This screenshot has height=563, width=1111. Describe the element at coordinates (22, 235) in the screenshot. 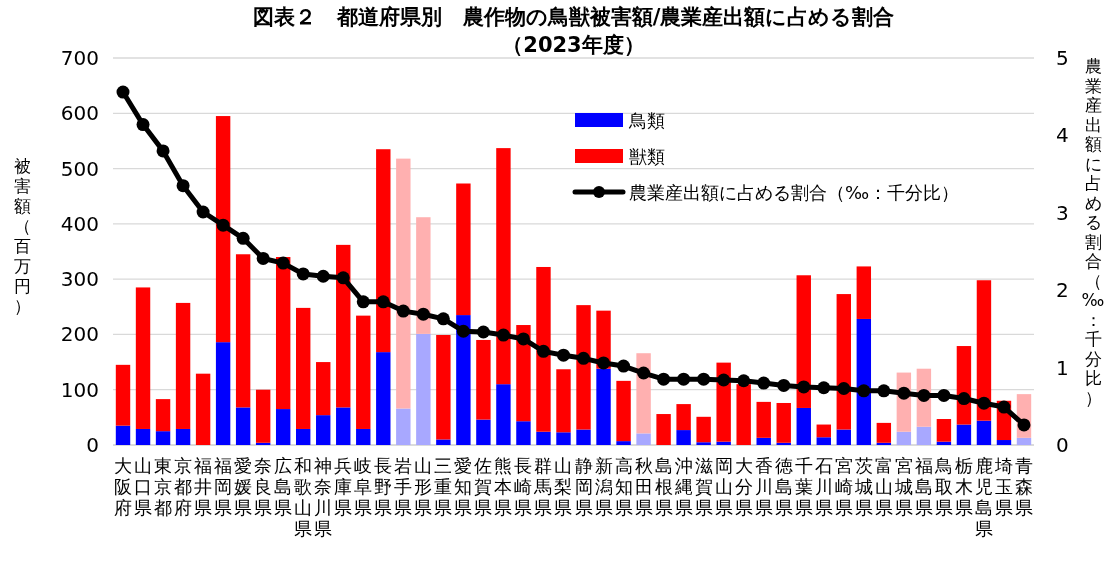

I see `ylabel: 被害額（百万円）` at that location.